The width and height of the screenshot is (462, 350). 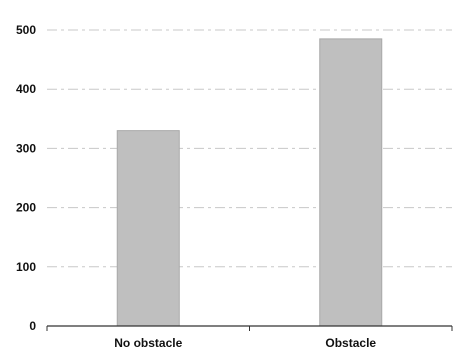 I want to click on x-category-label: Obstacle, so click(x=350, y=343).